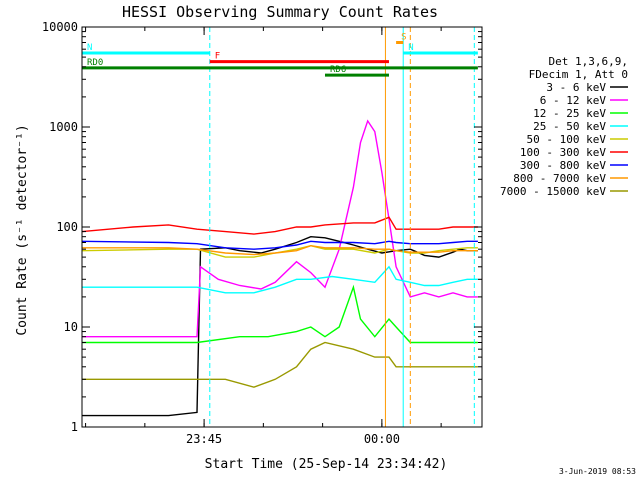 The height and width of the screenshot is (480, 640). I want to click on flag-label-1: N, so click(410, 48).